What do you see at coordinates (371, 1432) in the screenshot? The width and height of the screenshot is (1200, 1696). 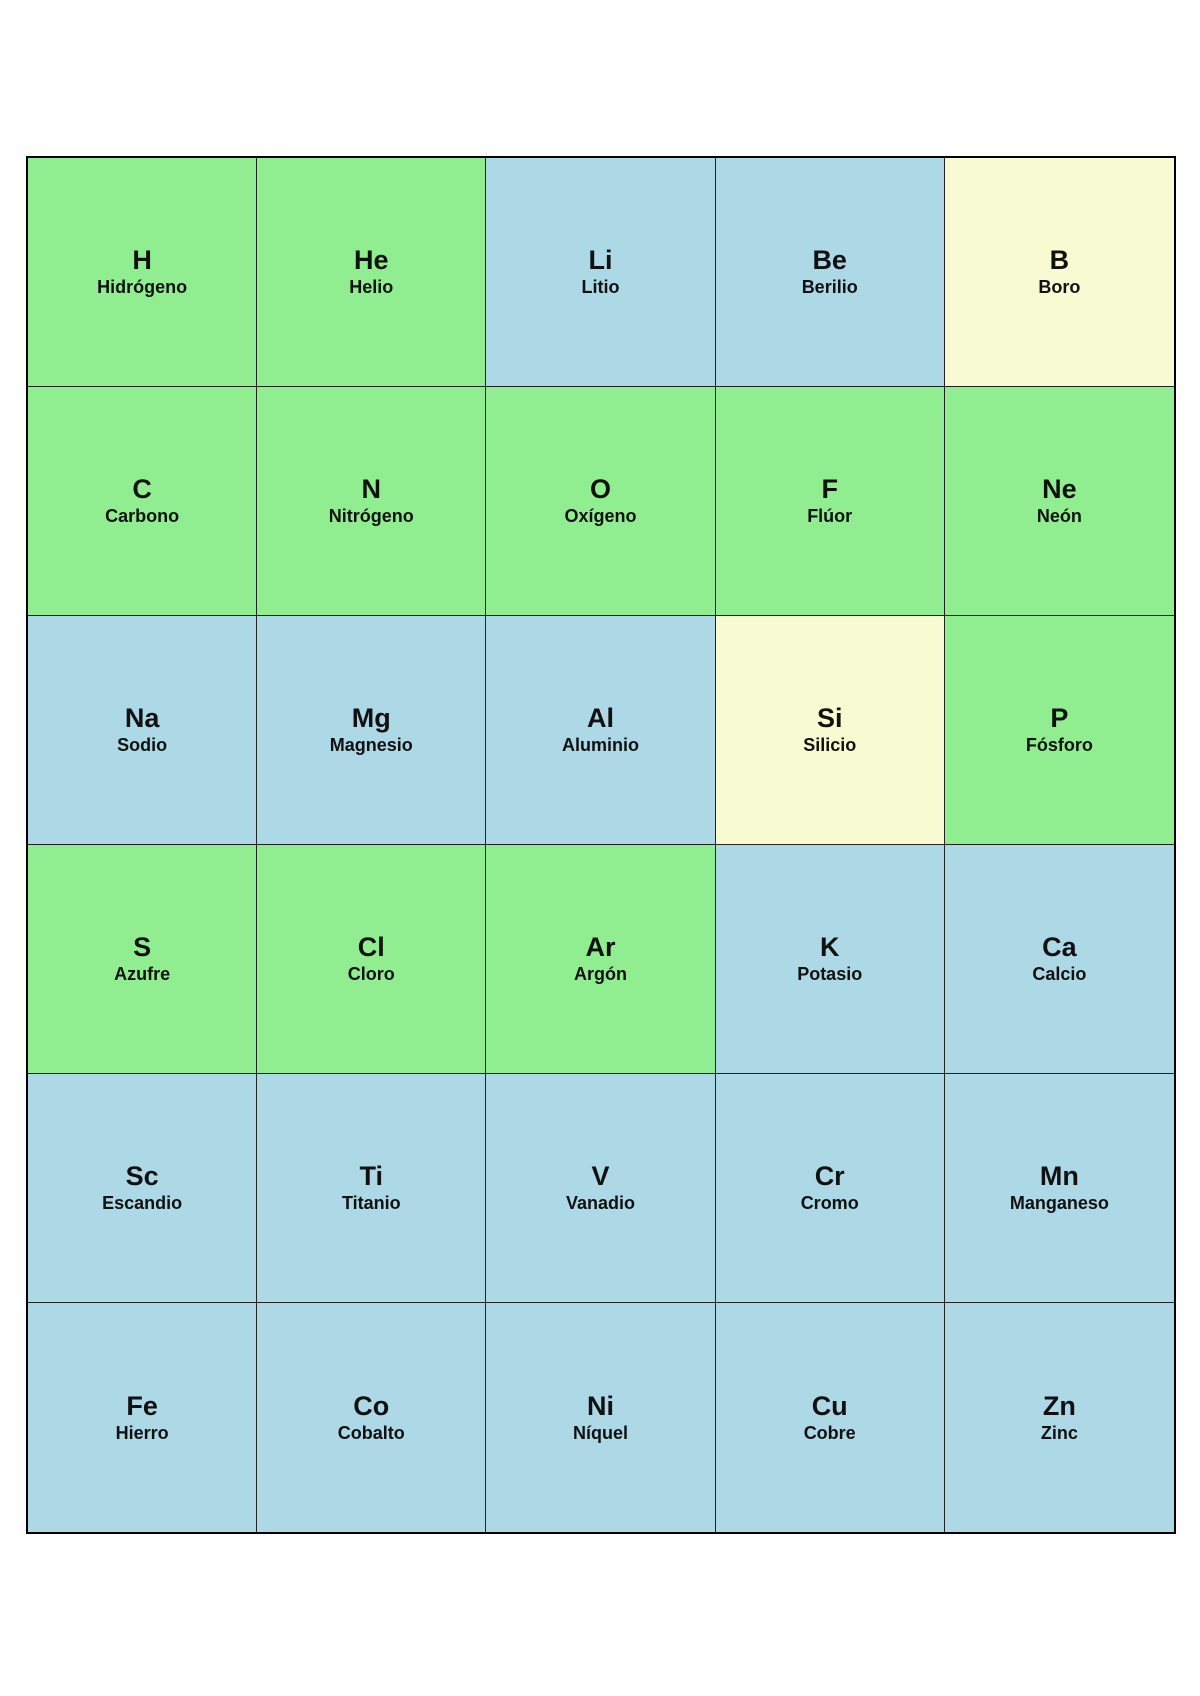 I see `element-name: Cobalto` at bounding box center [371, 1432].